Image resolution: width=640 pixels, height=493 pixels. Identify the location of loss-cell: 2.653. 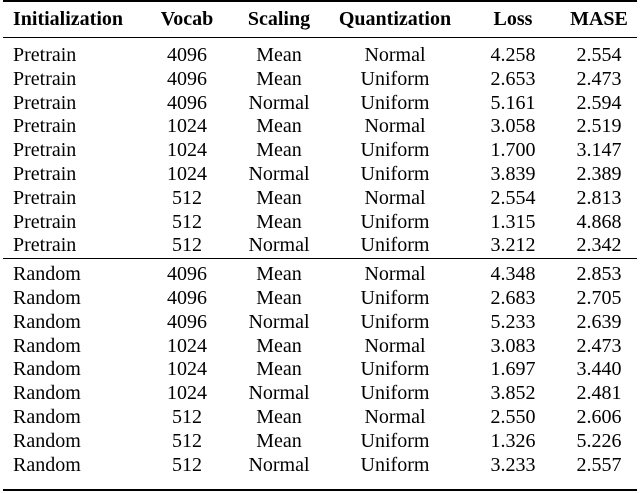
(513, 78).